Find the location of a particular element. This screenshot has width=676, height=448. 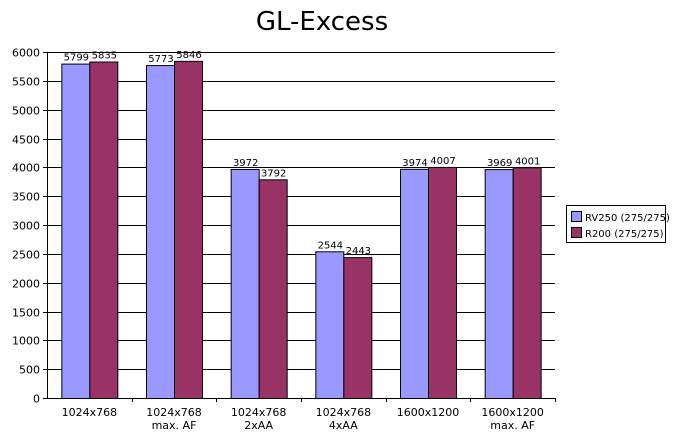

data-label: 2443 is located at coordinates (358, 251).